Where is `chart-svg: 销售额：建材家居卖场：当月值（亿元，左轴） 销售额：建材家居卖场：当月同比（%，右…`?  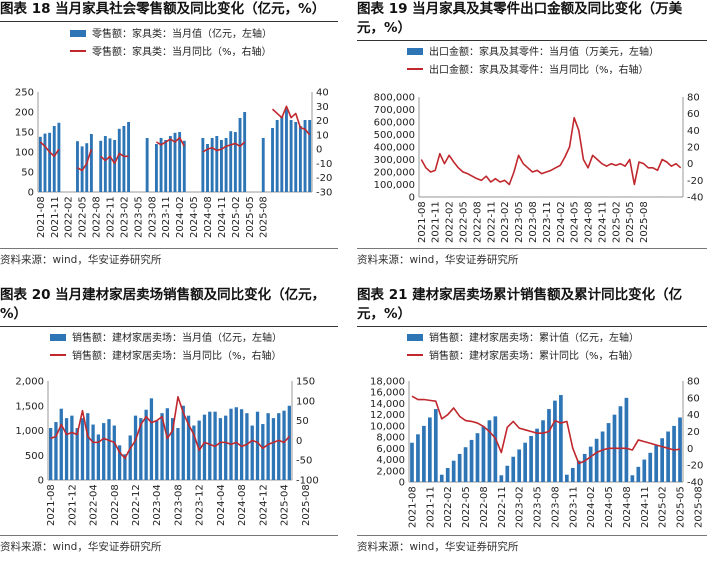
chart-svg: 销售额：建材家居卖场：当月值（亿元，左轴） 销售额：建材家居卖场：当月同比（%，右… is located at coordinates (166, 428).